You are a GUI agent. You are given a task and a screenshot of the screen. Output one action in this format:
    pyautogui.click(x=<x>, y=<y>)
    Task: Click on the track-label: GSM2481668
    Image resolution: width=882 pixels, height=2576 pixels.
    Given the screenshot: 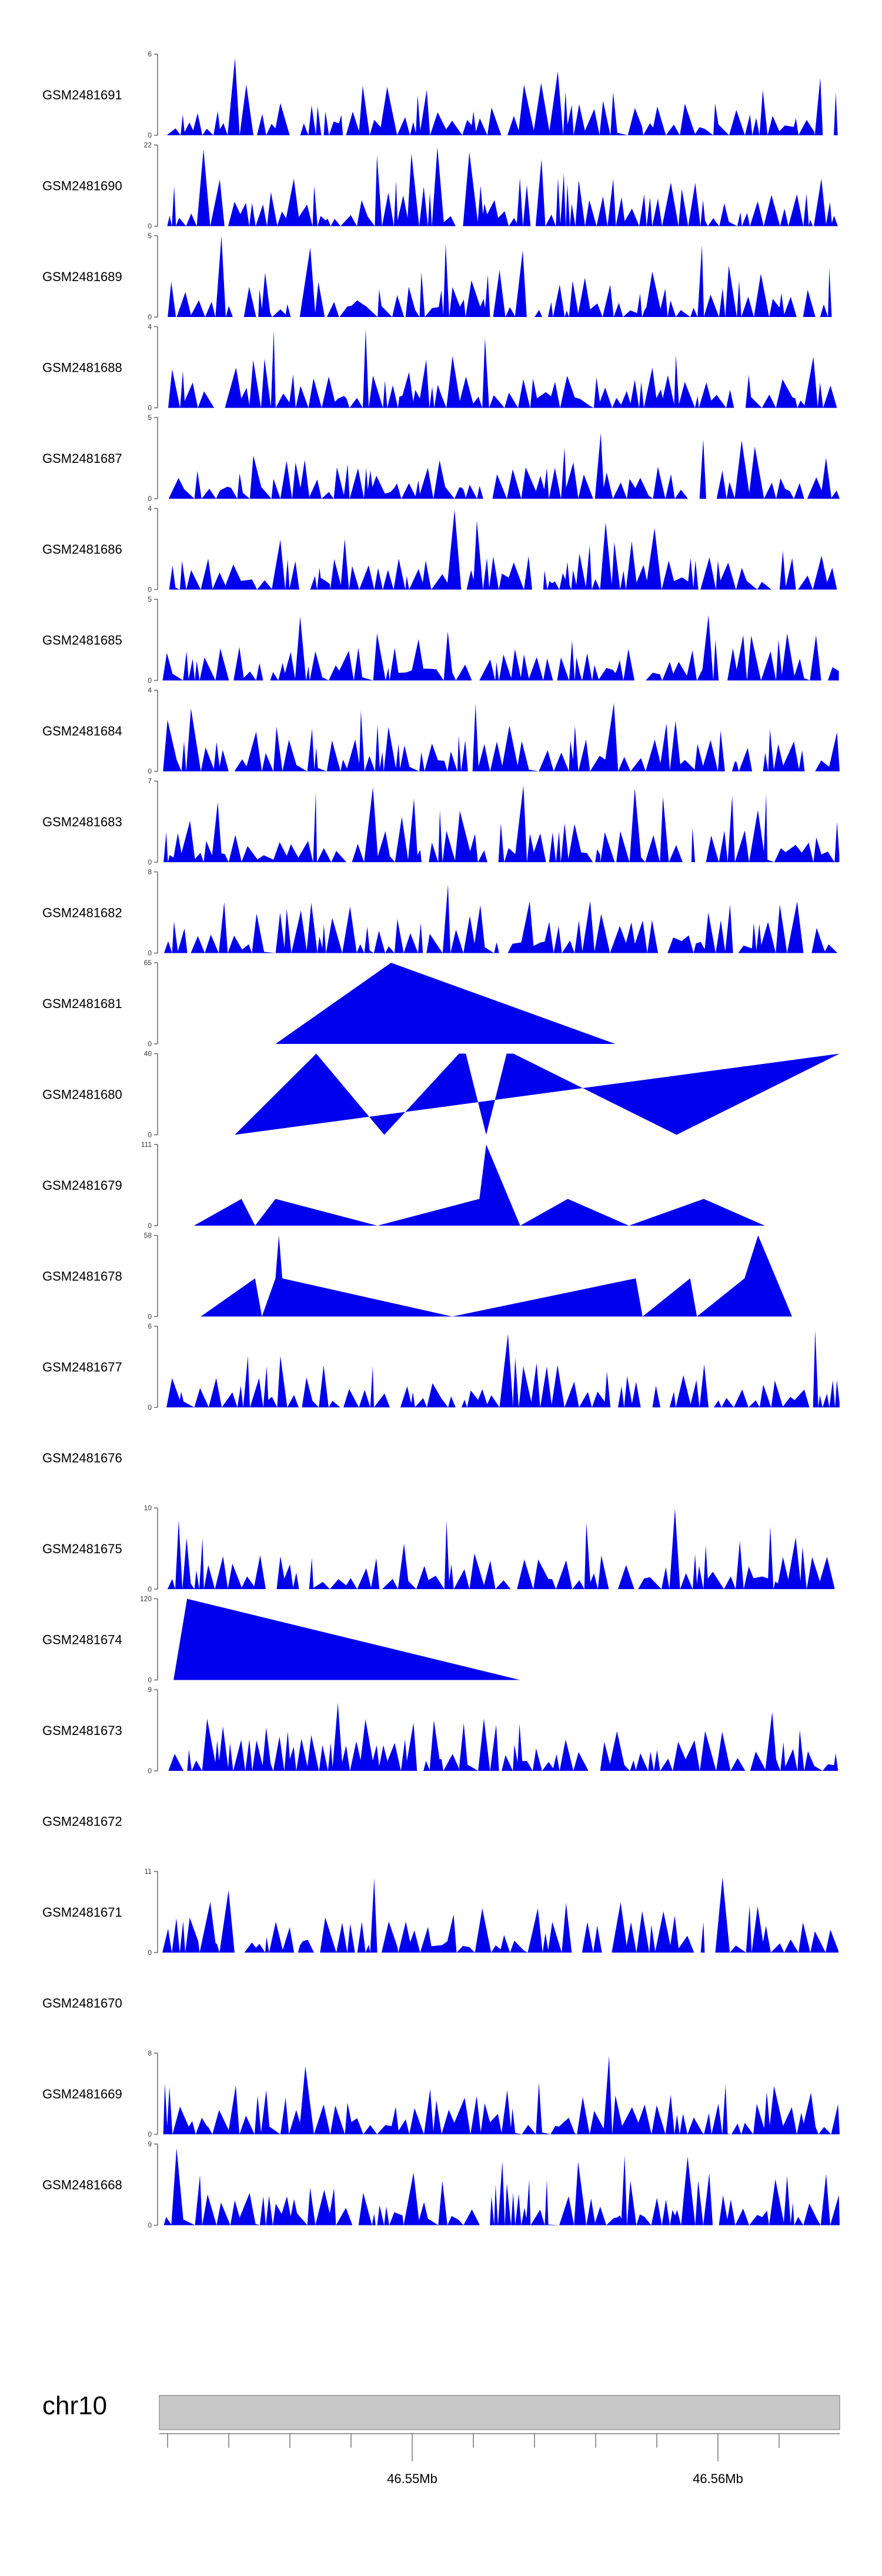 What is the action you would take?
    pyautogui.click(x=82, y=2185)
    